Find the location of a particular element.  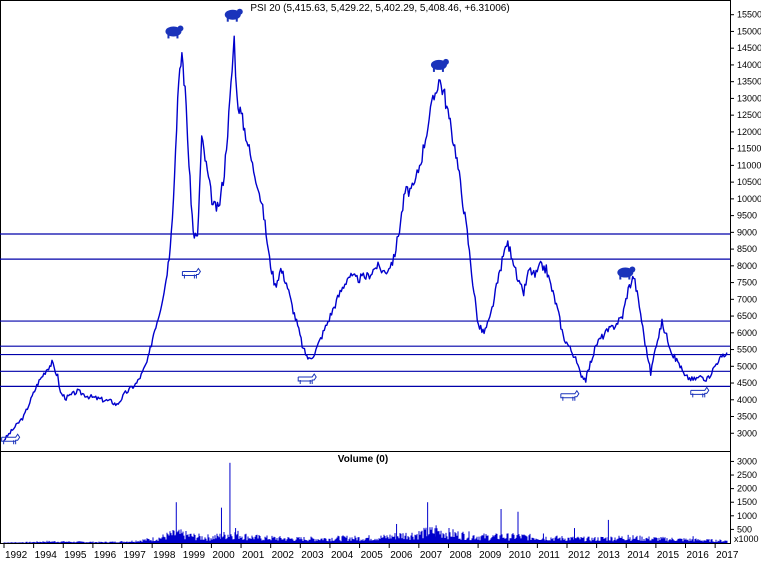

price-tick-label: 13000 is located at coordinates (749, 98).